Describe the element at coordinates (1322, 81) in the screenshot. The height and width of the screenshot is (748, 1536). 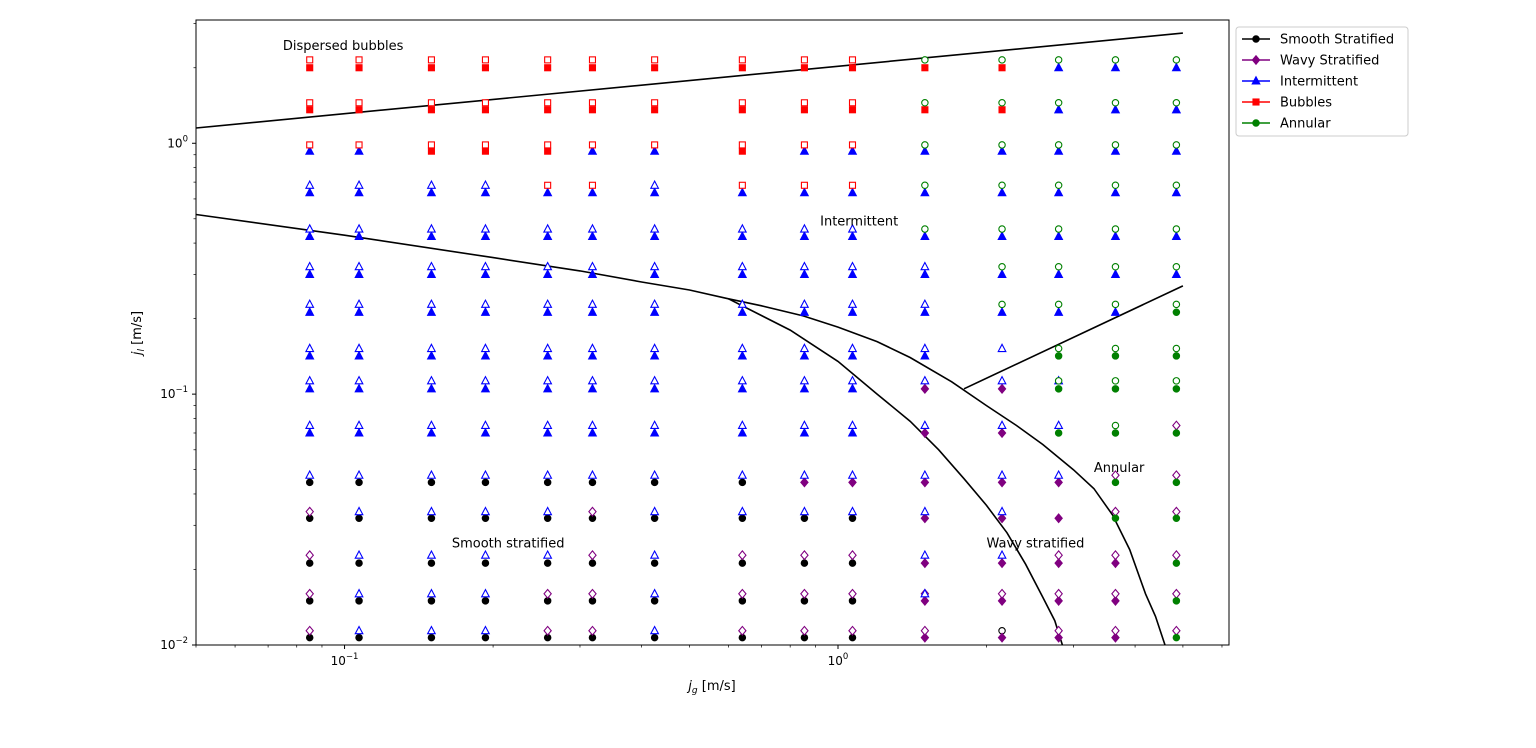
I see `legend-box` at that location.